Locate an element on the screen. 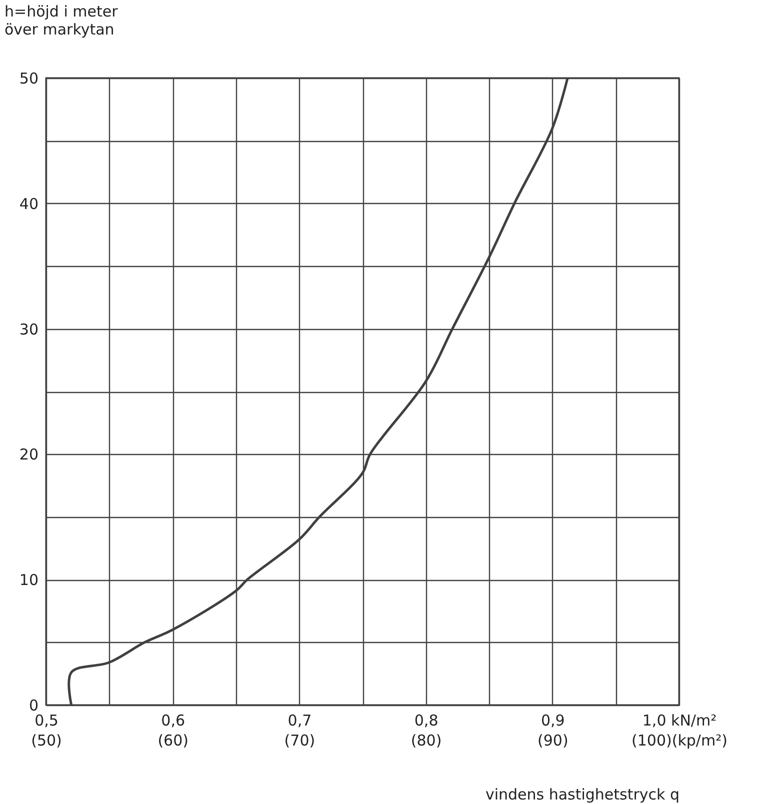 The width and height of the screenshot is (784, 804). x-tick-label: 0,6 is located at coordinates (173, 721).